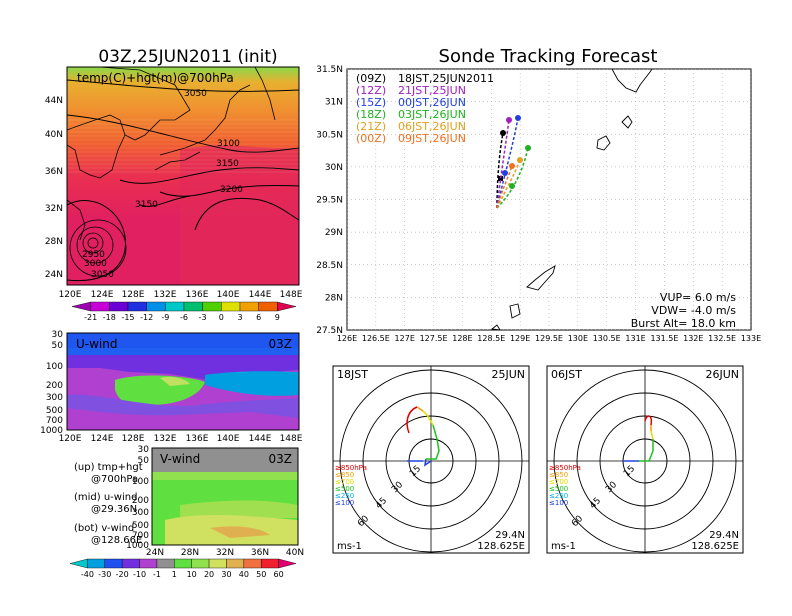 Image resolution: width=792 pixels, height=616 pixels. I want to click on level-legend-label: ≤250, so click(344, 496).